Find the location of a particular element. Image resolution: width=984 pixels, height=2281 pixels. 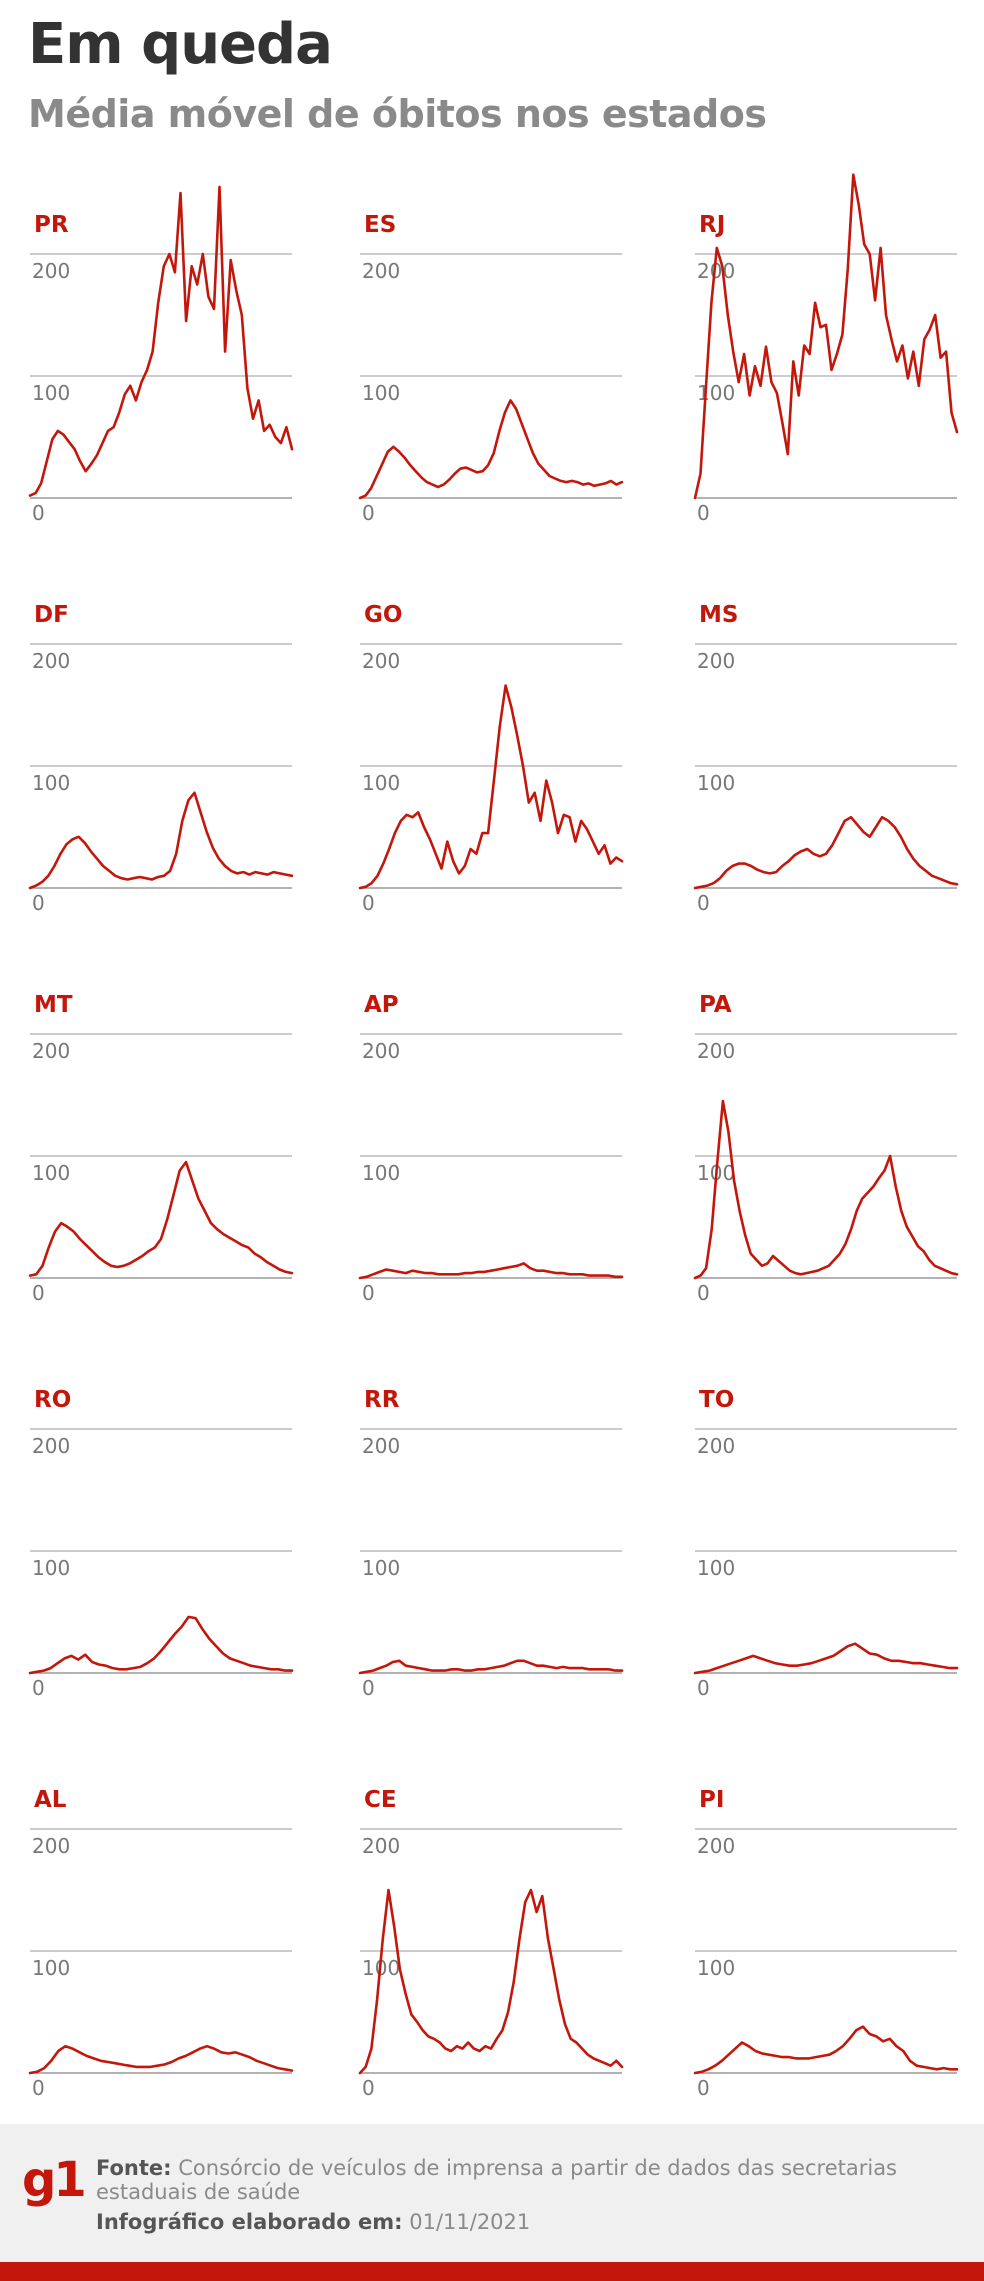

date-value: 01/11/2021 is located at coordinates (470, 2222).